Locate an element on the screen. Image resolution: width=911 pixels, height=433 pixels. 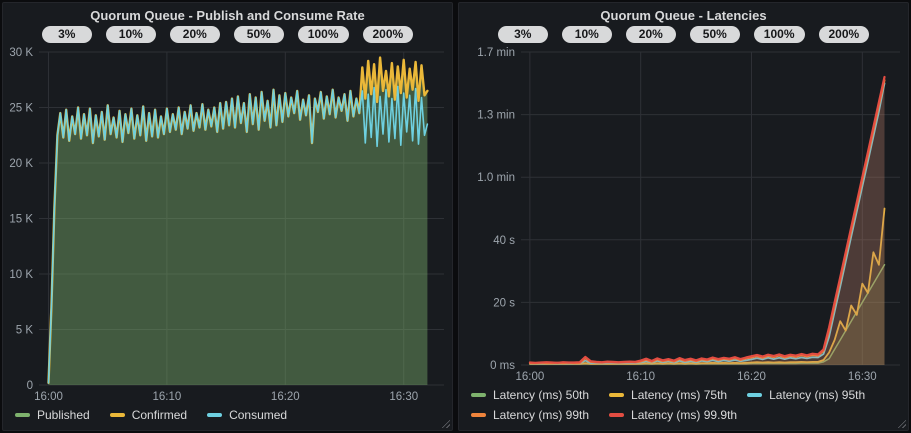
y-tick-label: 30 K is located at coordinates (21, 53).